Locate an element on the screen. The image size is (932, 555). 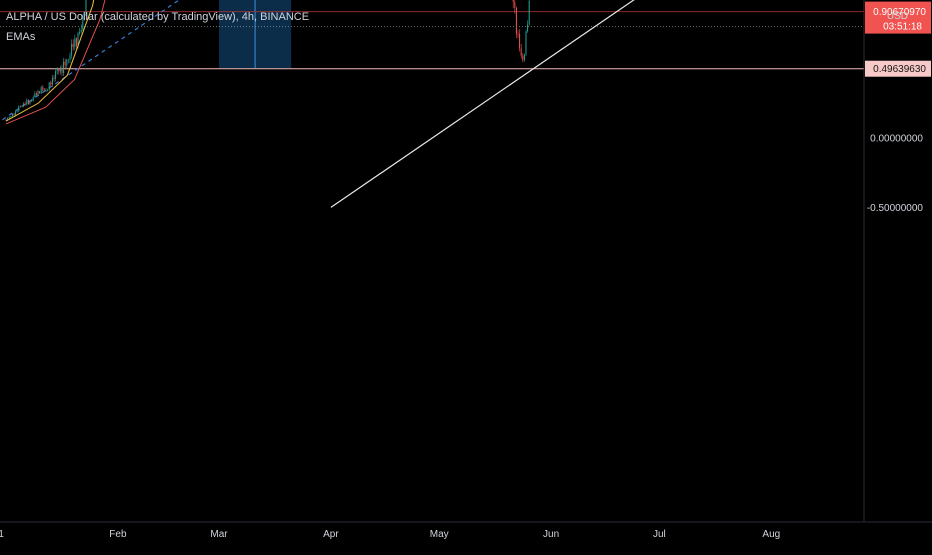
indicator-label: EMAs is located at coordinates (21, 37).